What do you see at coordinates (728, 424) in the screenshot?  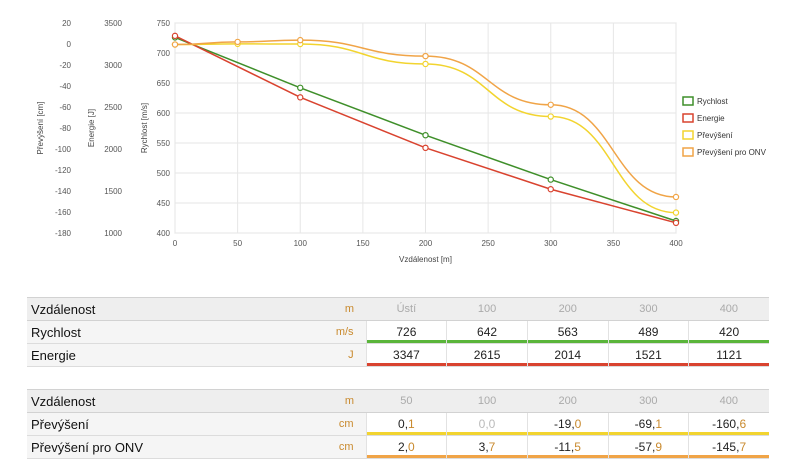 I see `cell-value: -160,6` at bounding box center [728, 424].